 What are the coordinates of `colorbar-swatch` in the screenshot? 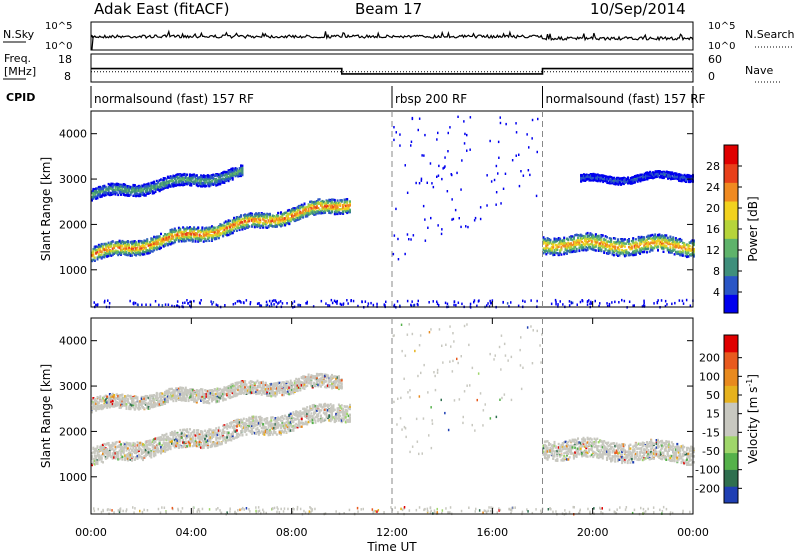 It's located at (731, 248).